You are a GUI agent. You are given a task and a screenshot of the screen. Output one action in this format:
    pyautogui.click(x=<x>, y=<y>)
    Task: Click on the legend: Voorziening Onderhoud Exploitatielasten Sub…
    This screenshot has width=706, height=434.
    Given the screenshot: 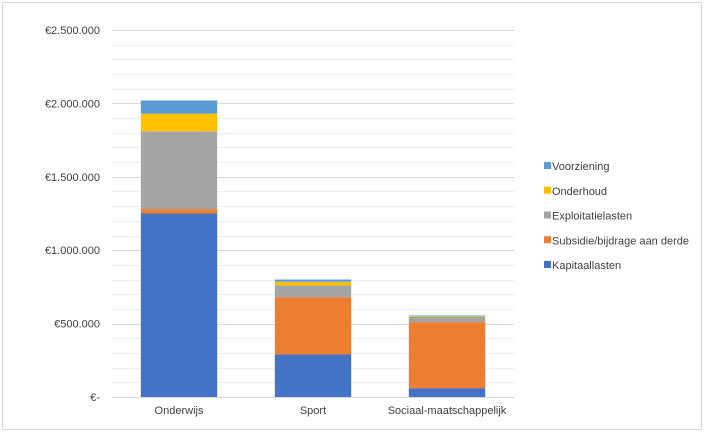 What is the action you would take?
    pyautogui.click(x=616, y=216)
    